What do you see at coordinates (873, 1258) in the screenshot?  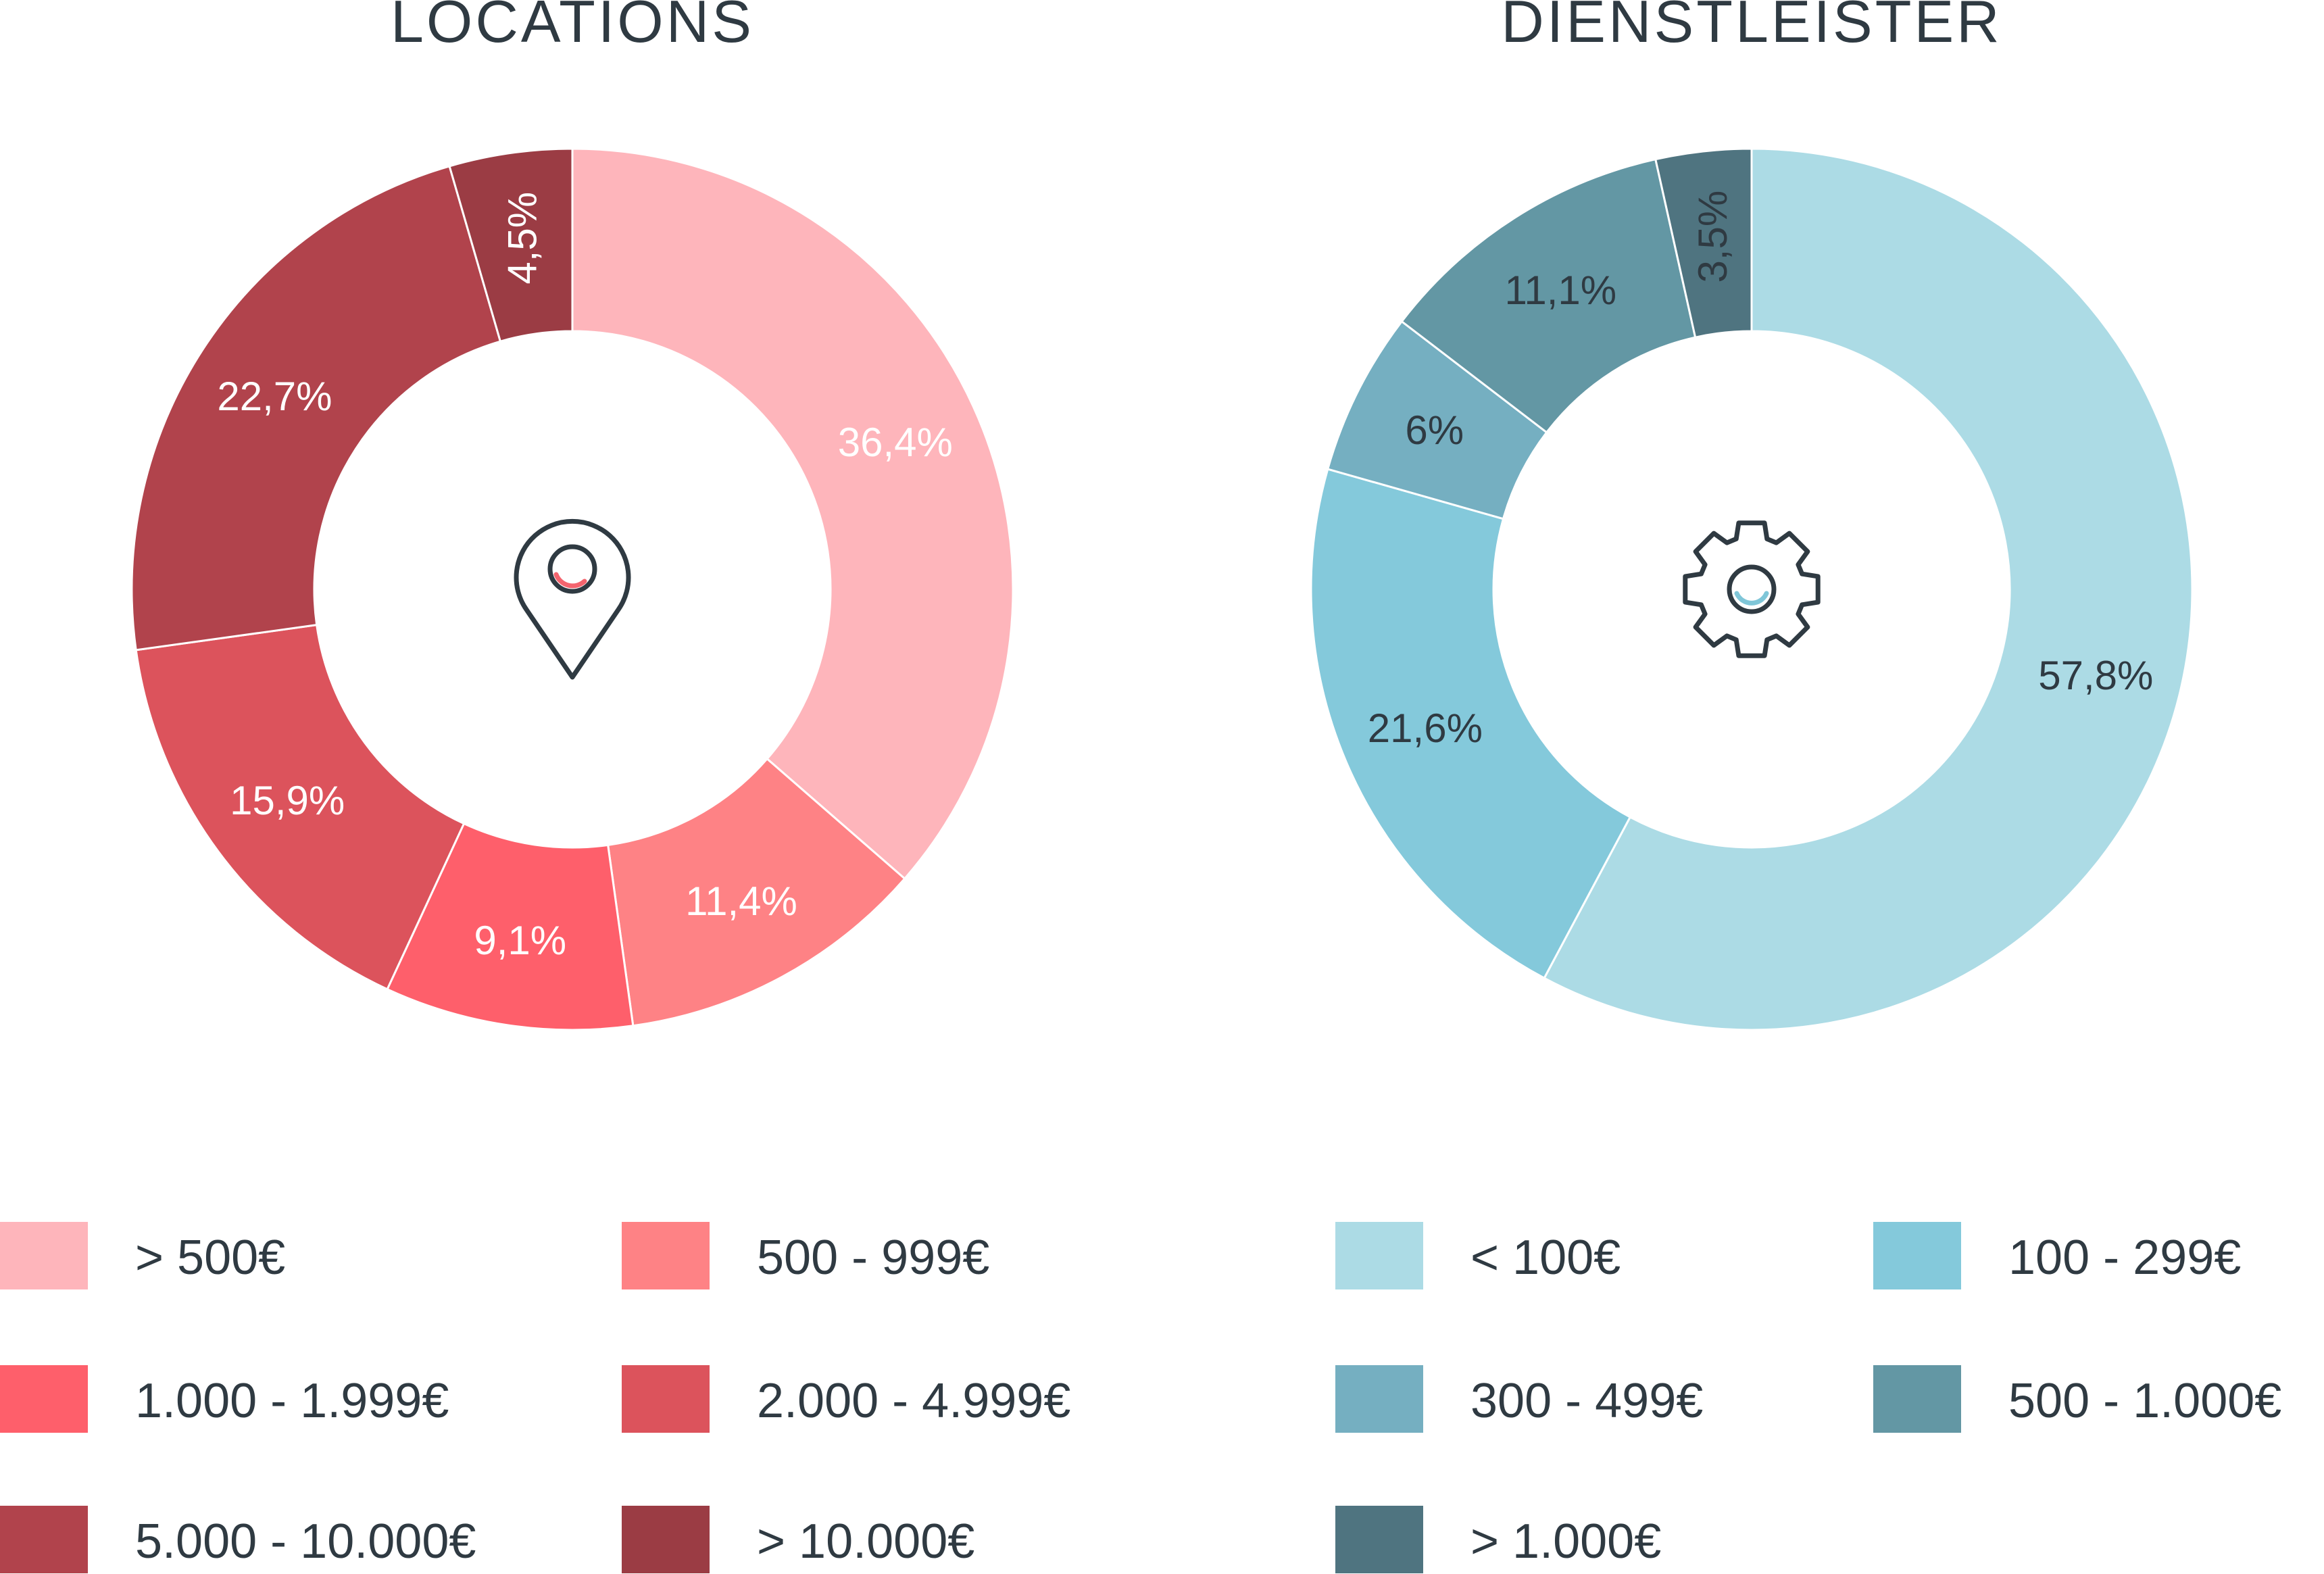 I see `legend-label: 500 - 999€` at bounding box center [873, 1258].